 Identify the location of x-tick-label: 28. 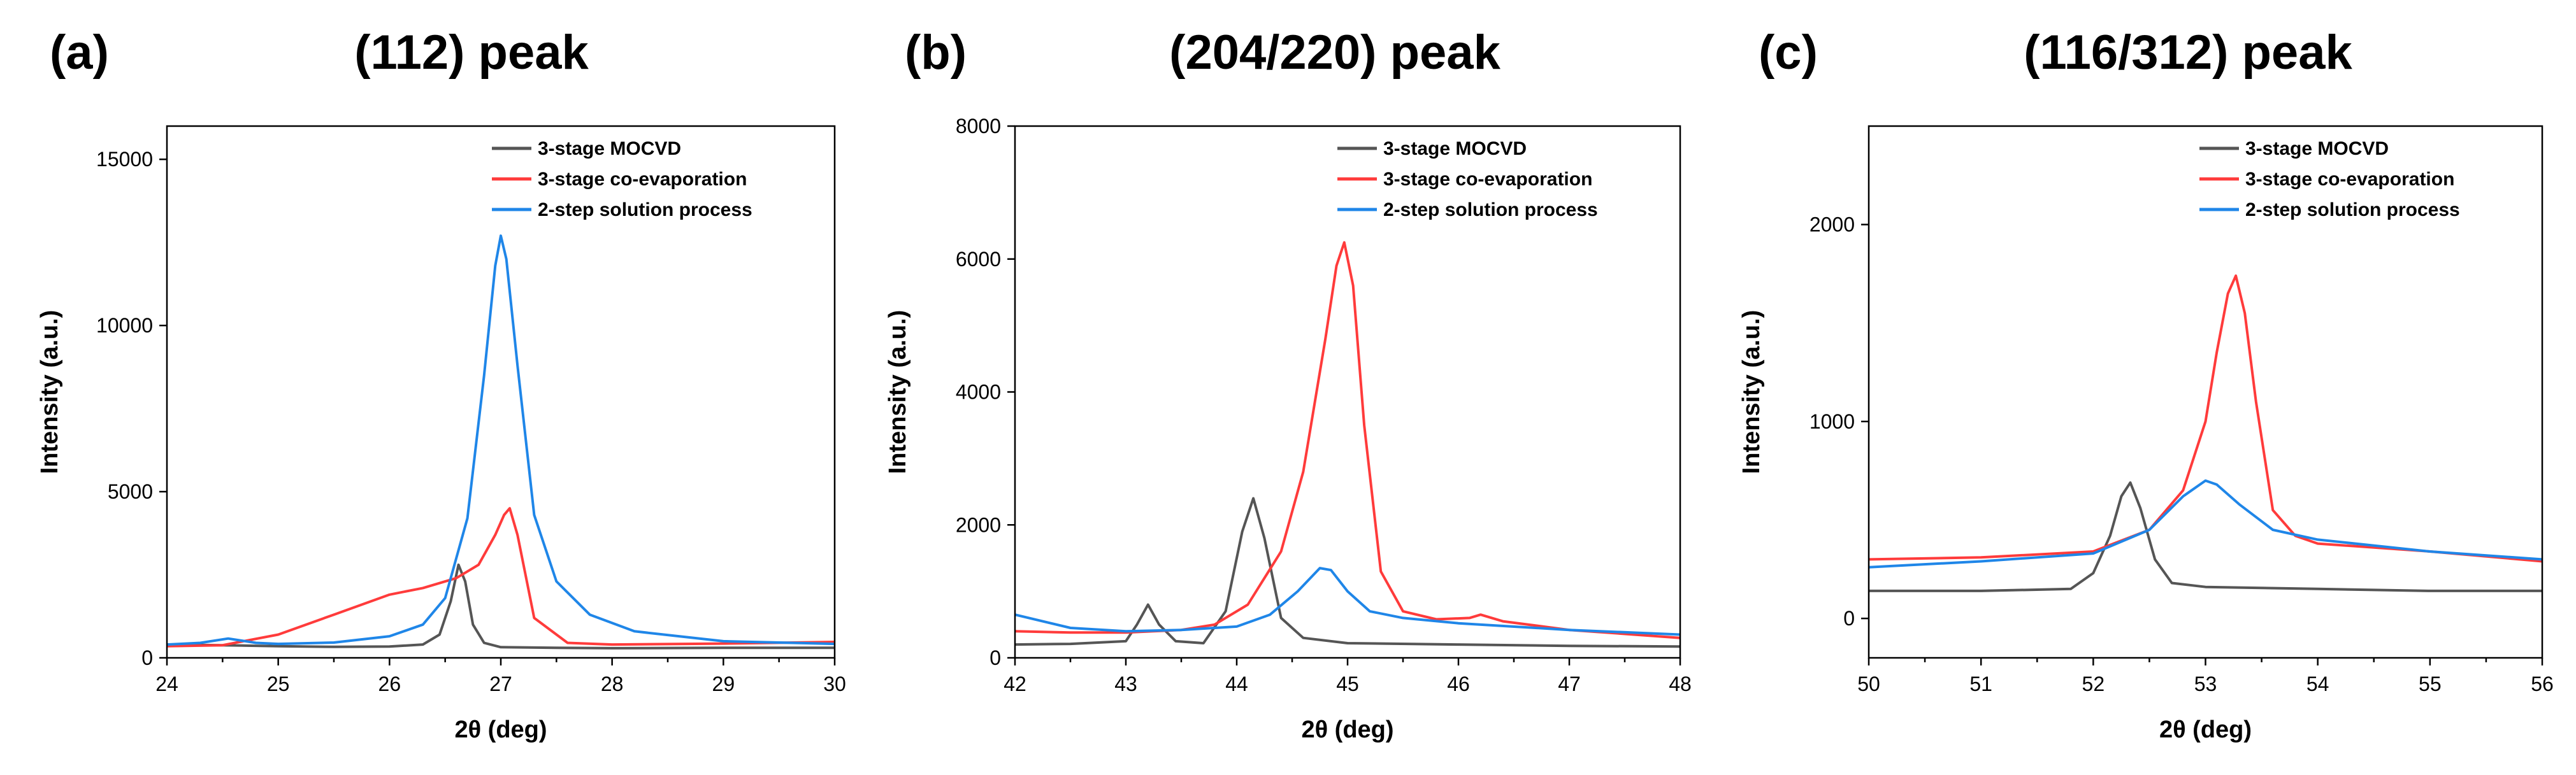
(612, 683).